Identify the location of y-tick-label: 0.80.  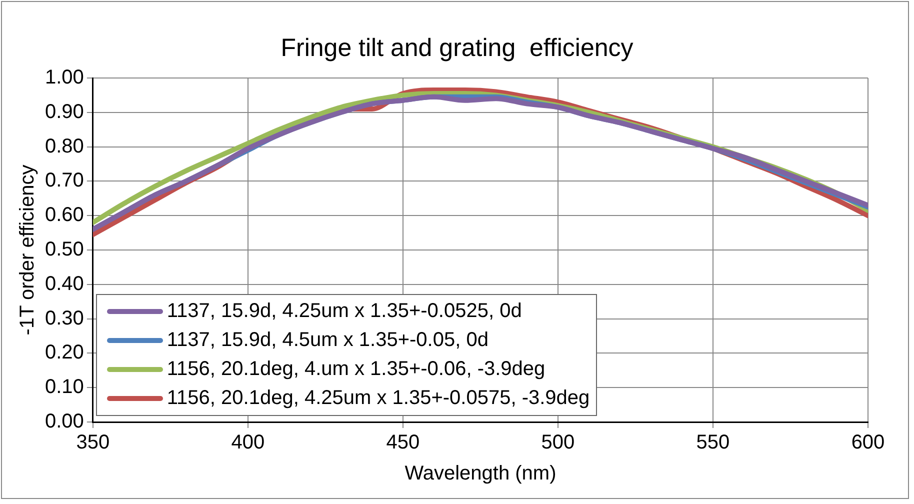
(64, 146).